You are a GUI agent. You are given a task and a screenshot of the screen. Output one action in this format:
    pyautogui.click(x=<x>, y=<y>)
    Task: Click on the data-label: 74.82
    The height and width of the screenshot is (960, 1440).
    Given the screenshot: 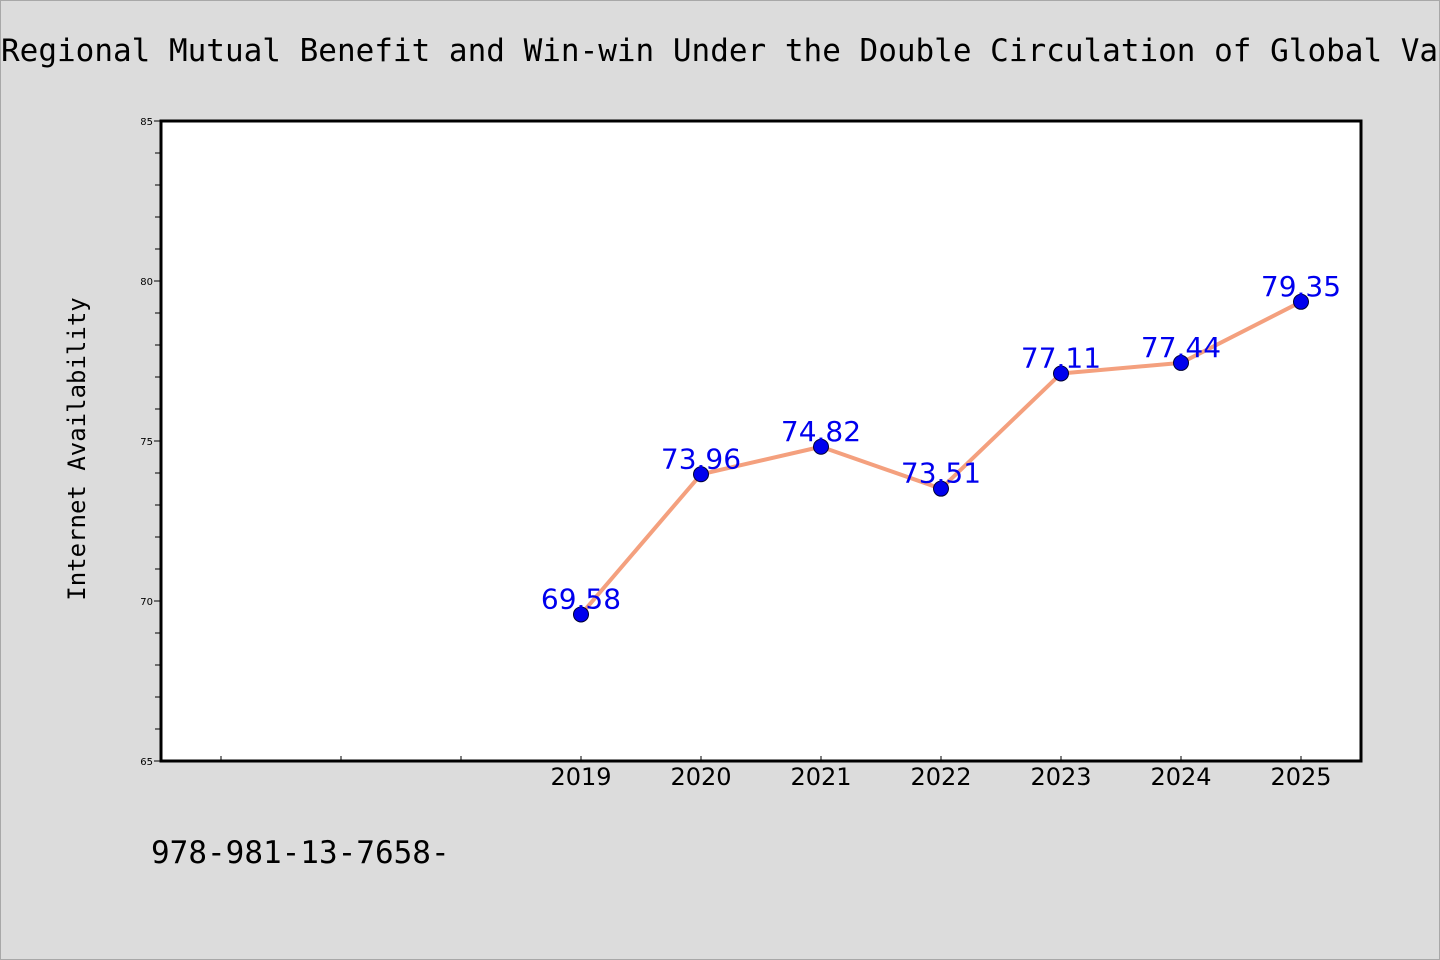 What is the action you would take?
    pyautogui.click(x=821, y=431)
    